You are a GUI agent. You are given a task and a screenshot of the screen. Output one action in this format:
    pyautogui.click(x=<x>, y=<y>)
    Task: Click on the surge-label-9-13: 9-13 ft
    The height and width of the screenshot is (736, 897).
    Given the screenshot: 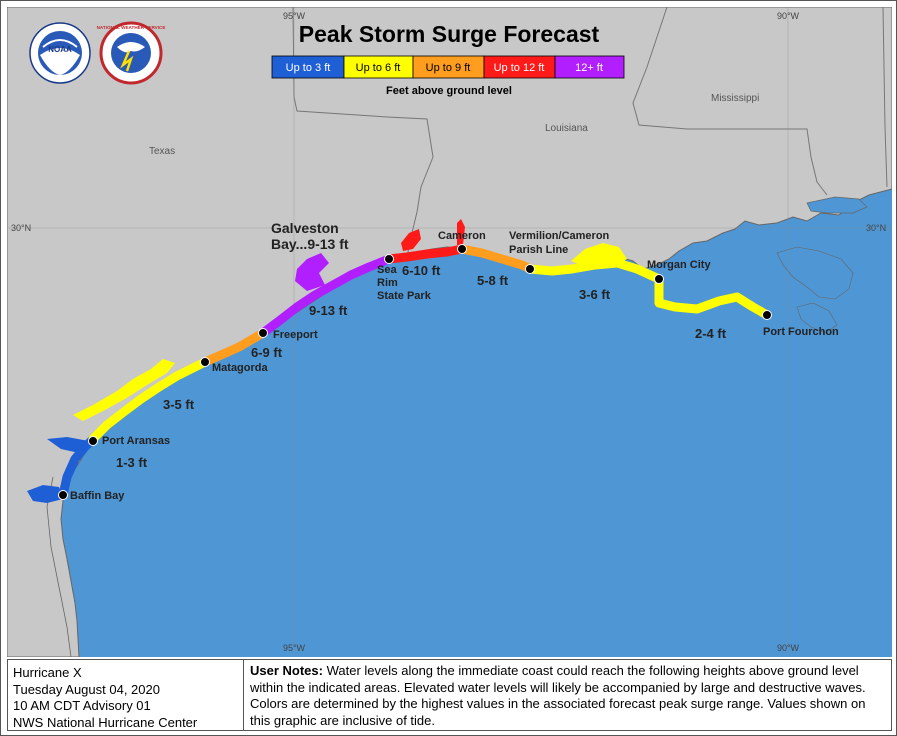 What is the action you would take?
    pyautogui.click(x=328, y=310)
    